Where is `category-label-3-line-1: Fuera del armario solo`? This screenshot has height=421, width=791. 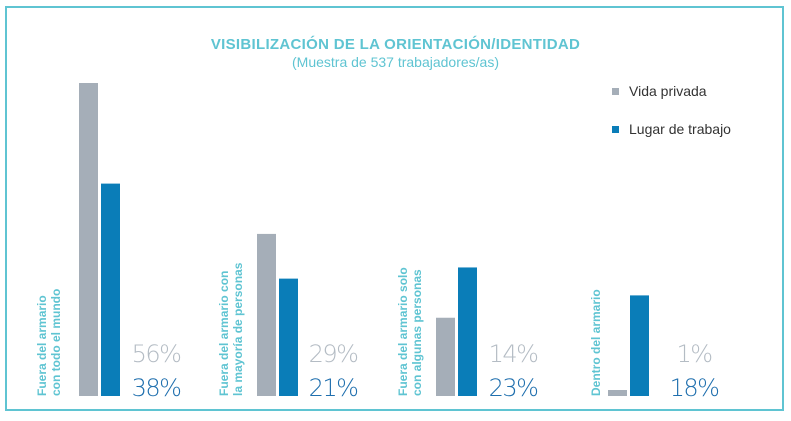
category-label-3-line-1: Fuera del armario solo is located at coordinates (403, 331).